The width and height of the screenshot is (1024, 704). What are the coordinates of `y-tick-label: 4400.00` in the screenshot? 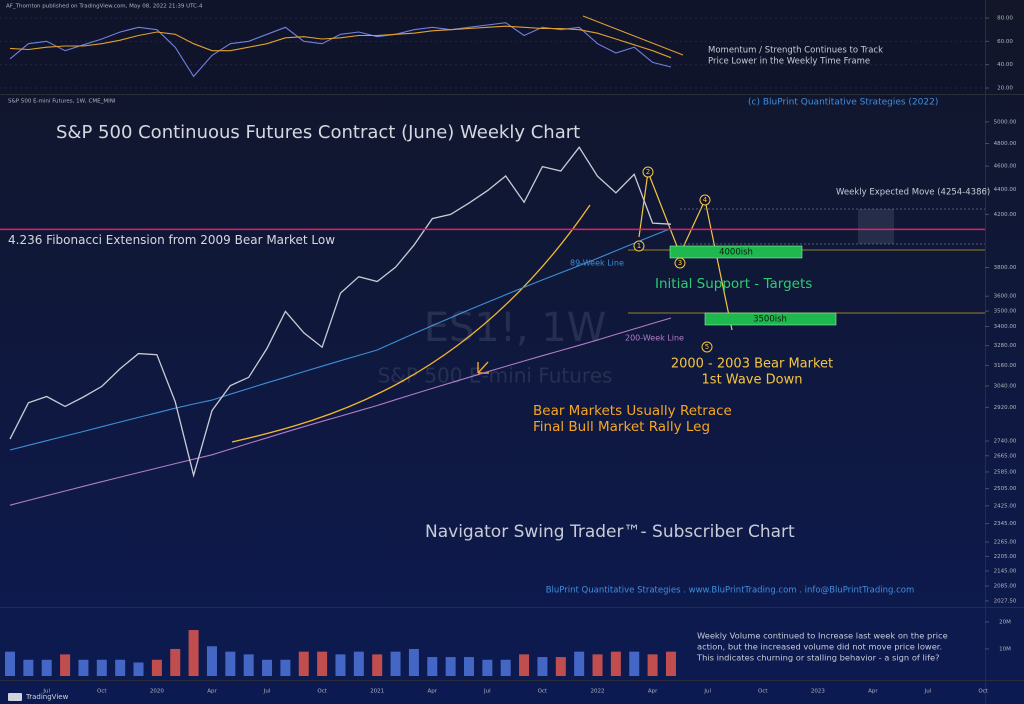 It's located at (1005, 190).